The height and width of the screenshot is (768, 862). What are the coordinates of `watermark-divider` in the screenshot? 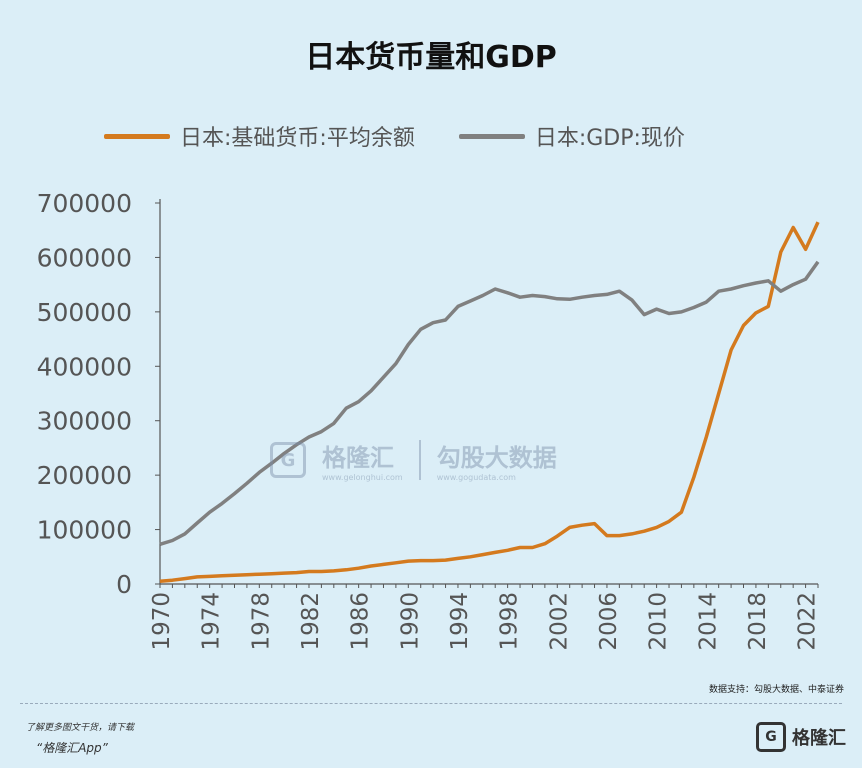 It's located at (419, 460).